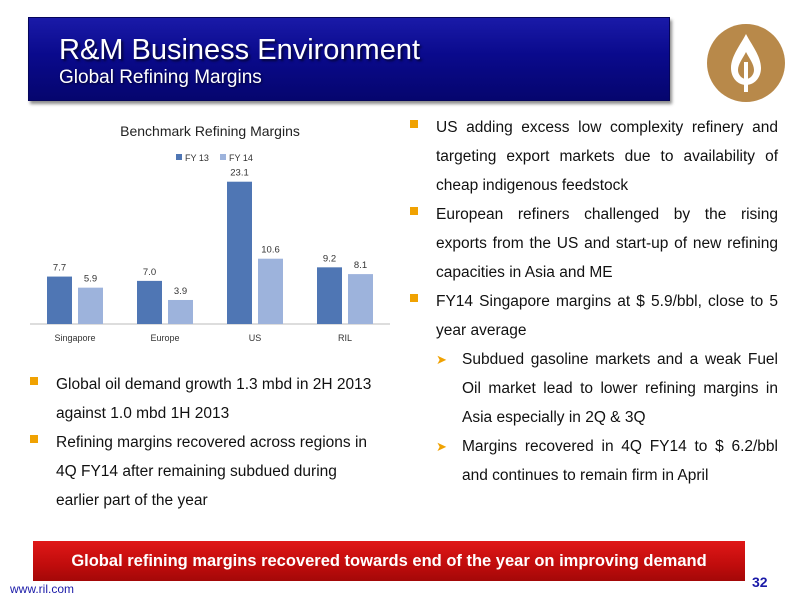  Describe the element at coordinates (240, 50) in the screenshot. I see `page-title: R&M Business Environment` at that location.